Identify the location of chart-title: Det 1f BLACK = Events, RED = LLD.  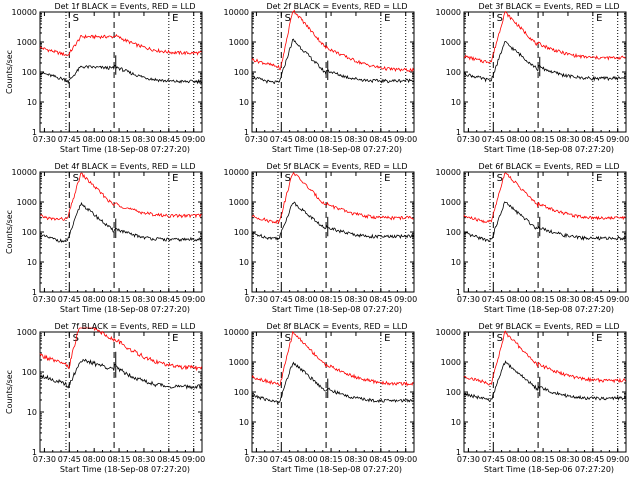
(124, 6).